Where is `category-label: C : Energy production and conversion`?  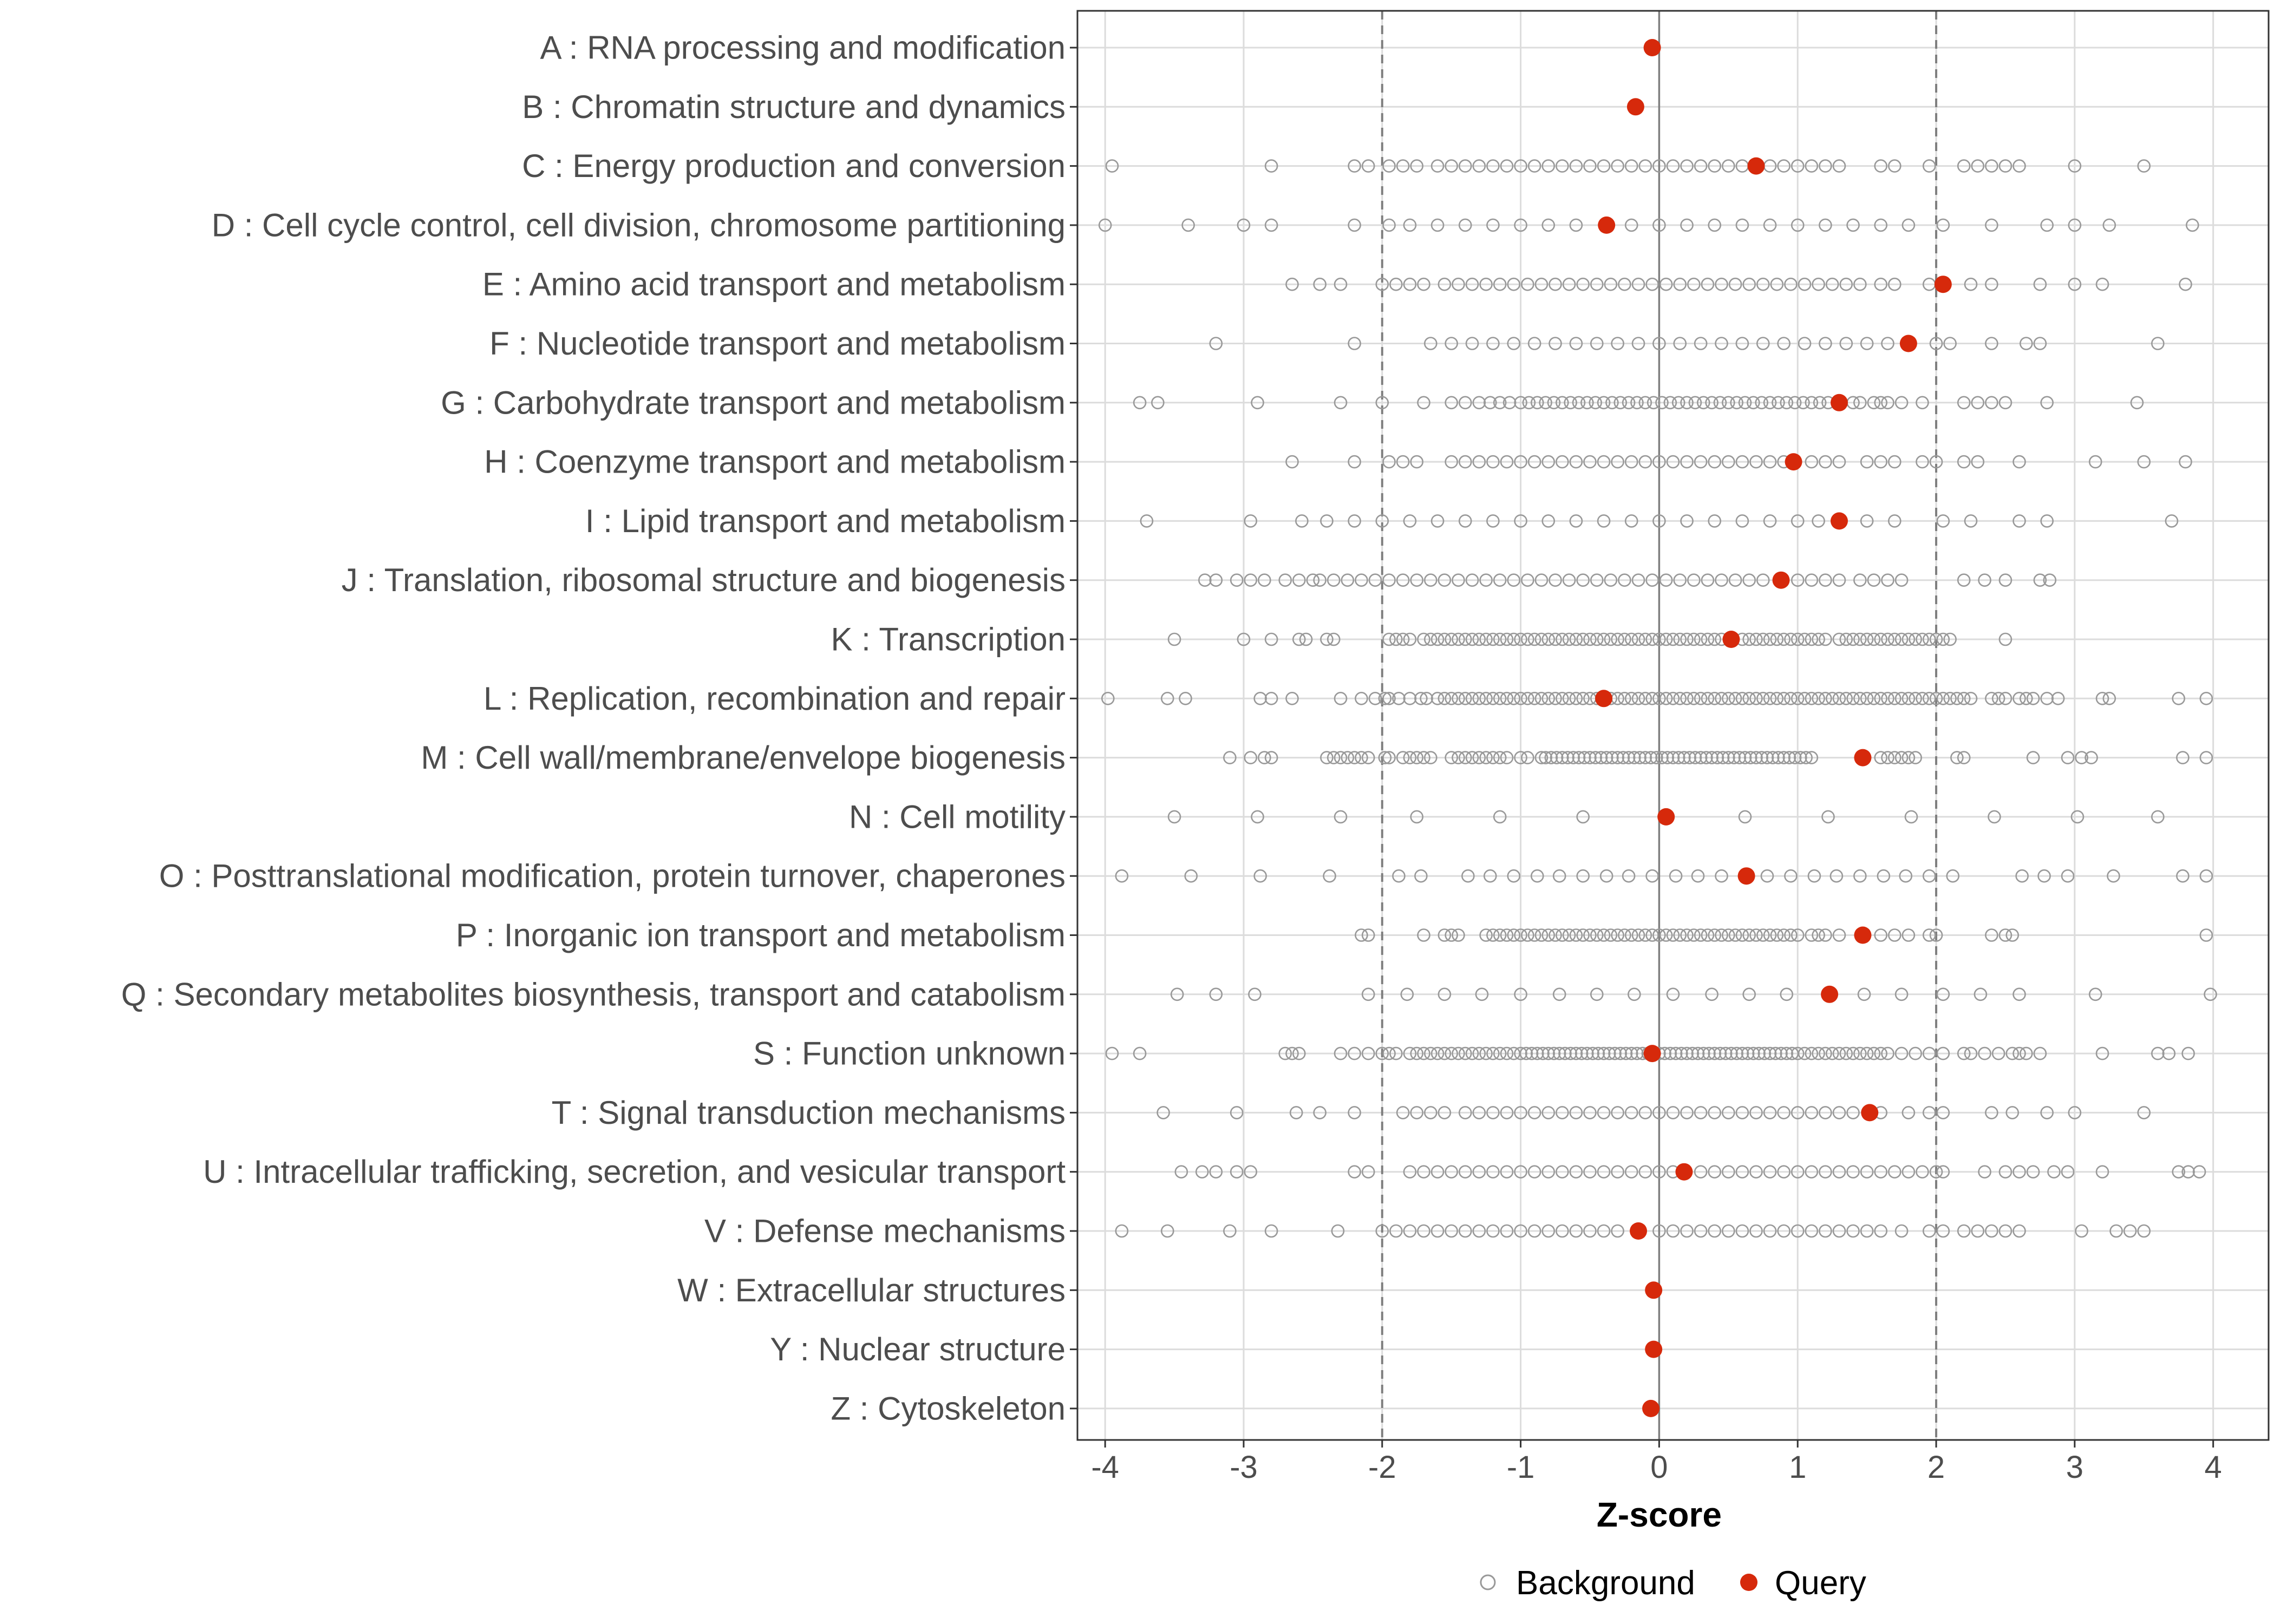
category-label: C : Energy production and conversion is located at coordinates (794, 166).